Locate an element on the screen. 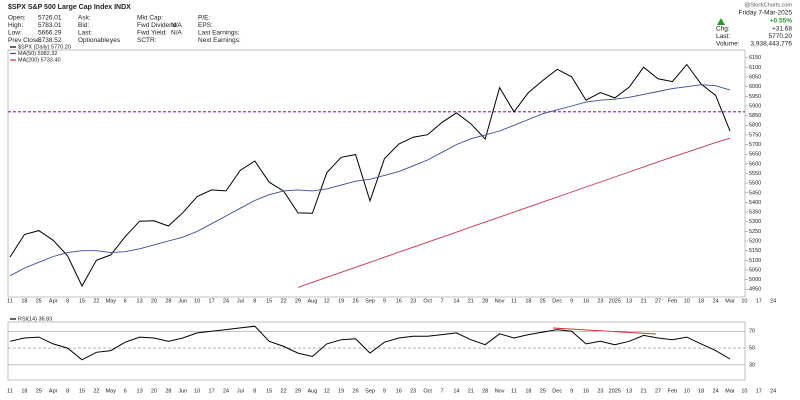  y-tick-label: 5700 is located at coordinates (755, 145).